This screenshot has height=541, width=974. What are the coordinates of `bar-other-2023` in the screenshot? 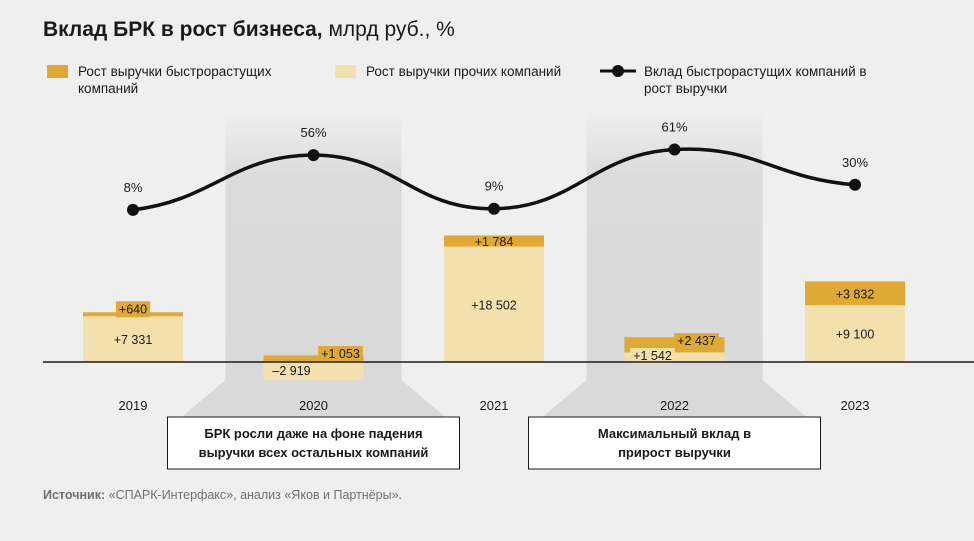 It's located at (855, 333).